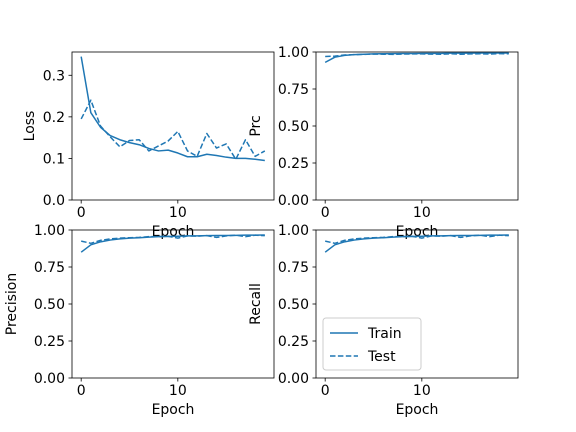 The image size is (576, 432). Describe the element at coordinates (54, 118) in the screenshot. I see `loss-y-tick-label: 0.2` at that location.